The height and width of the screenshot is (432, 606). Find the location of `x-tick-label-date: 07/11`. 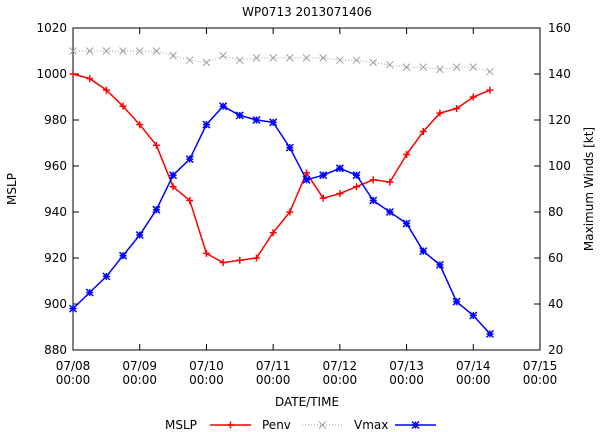

x-tick-label-date: 07/11 is located at coordinates (273, 366).